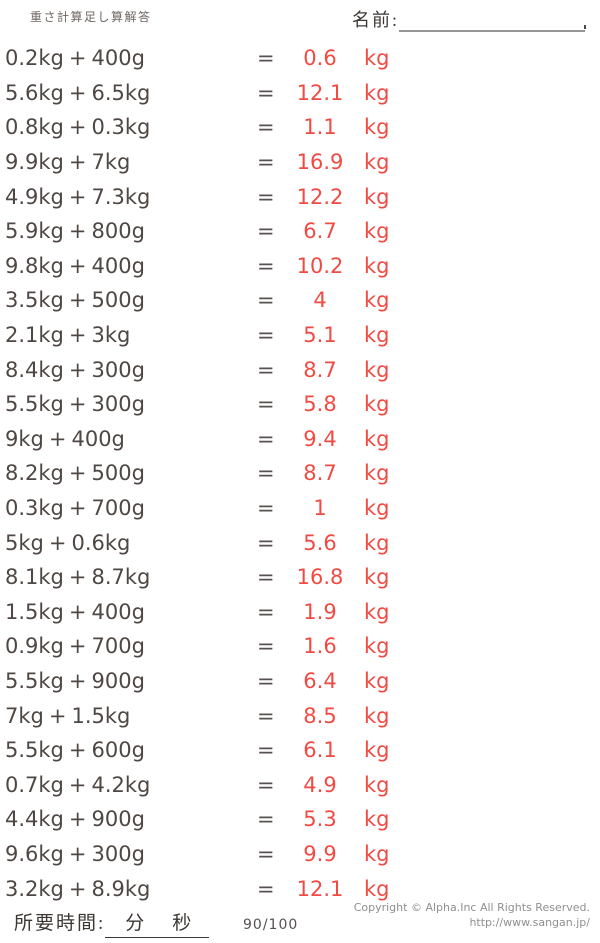  Describe the element at coordinates (91, 17) in the screenshot. I see `worksheet-title: 重さ計算足し算解答` at that location.